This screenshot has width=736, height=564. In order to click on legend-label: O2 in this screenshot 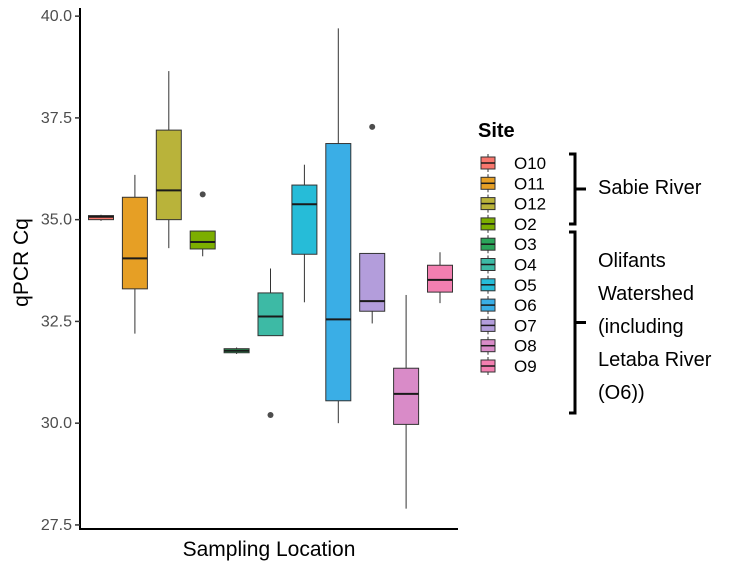, I will do `click(525, 224)`.